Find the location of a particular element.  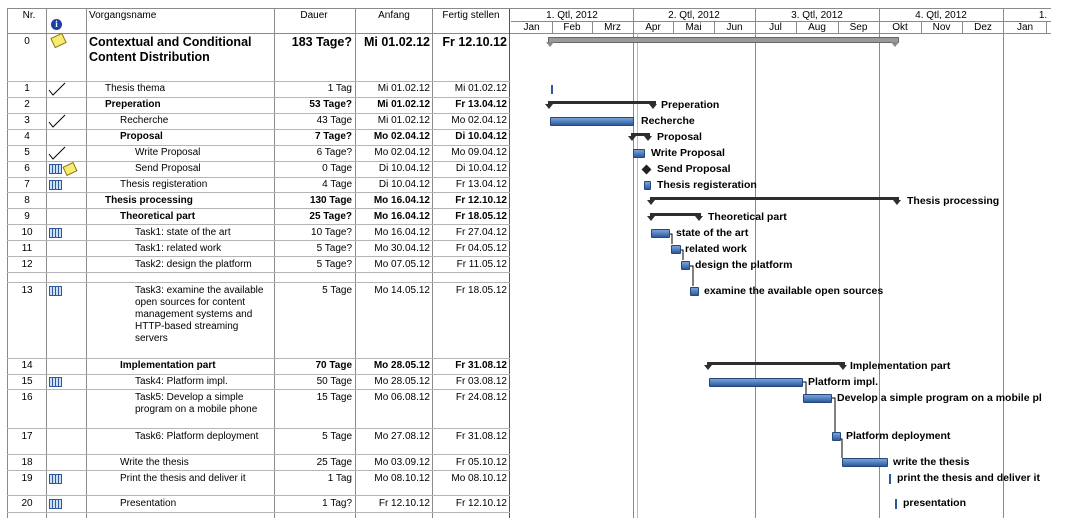

checkmark-icon is located at coordinates (57, 89).